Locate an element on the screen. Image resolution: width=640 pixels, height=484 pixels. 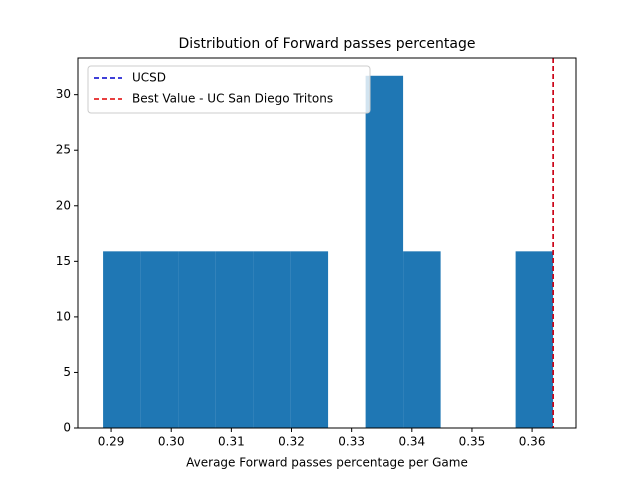
x-tick-label: 0.33 is located at coordinates (351, 442).